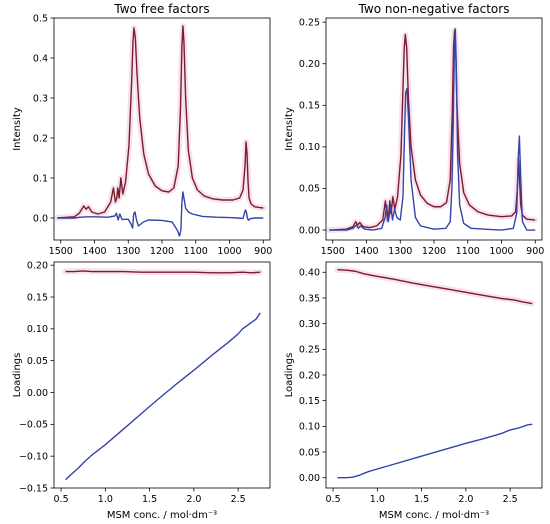  Describe the element at coordinates (309, 273) in the screenshot. I see `y-tick-label: 0.40` at that location.